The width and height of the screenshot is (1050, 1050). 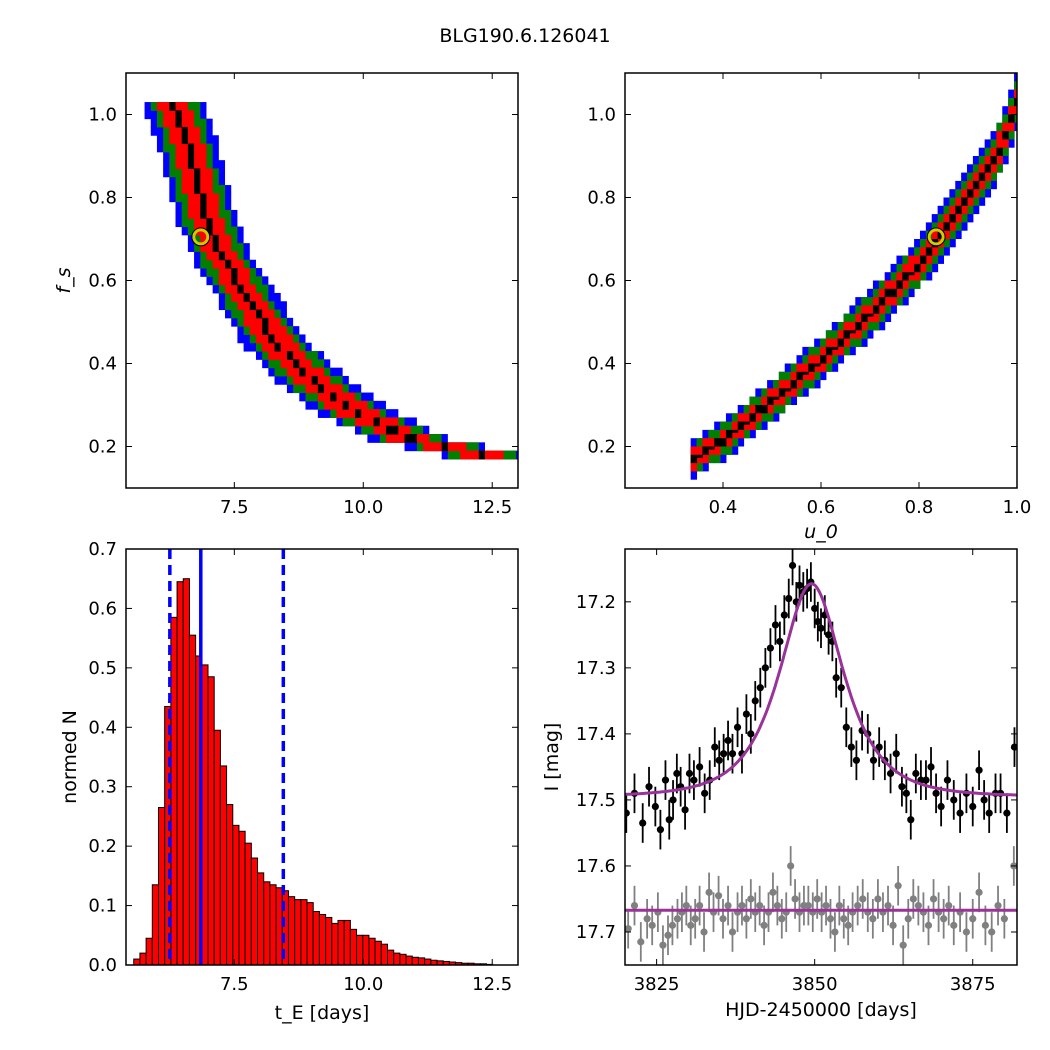 What do you see at coordinates (234, 507) in the screenshot?
I see `x-tick-label: 7.5` at bounding box center [234, 507].